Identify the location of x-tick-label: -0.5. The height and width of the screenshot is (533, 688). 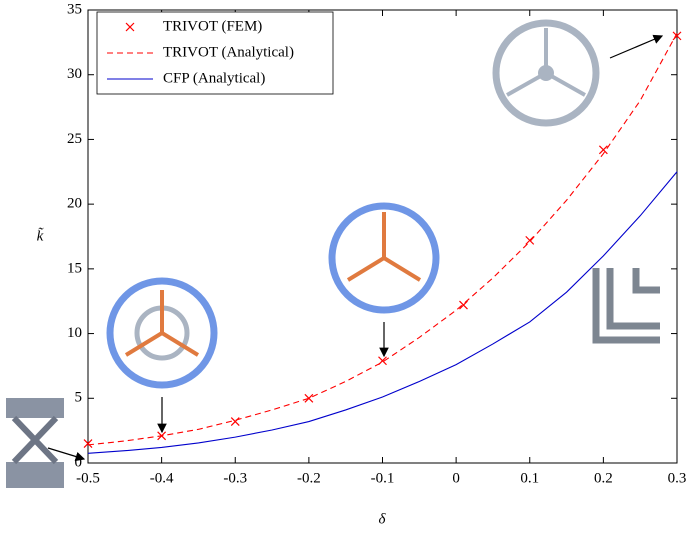
(88, 478).